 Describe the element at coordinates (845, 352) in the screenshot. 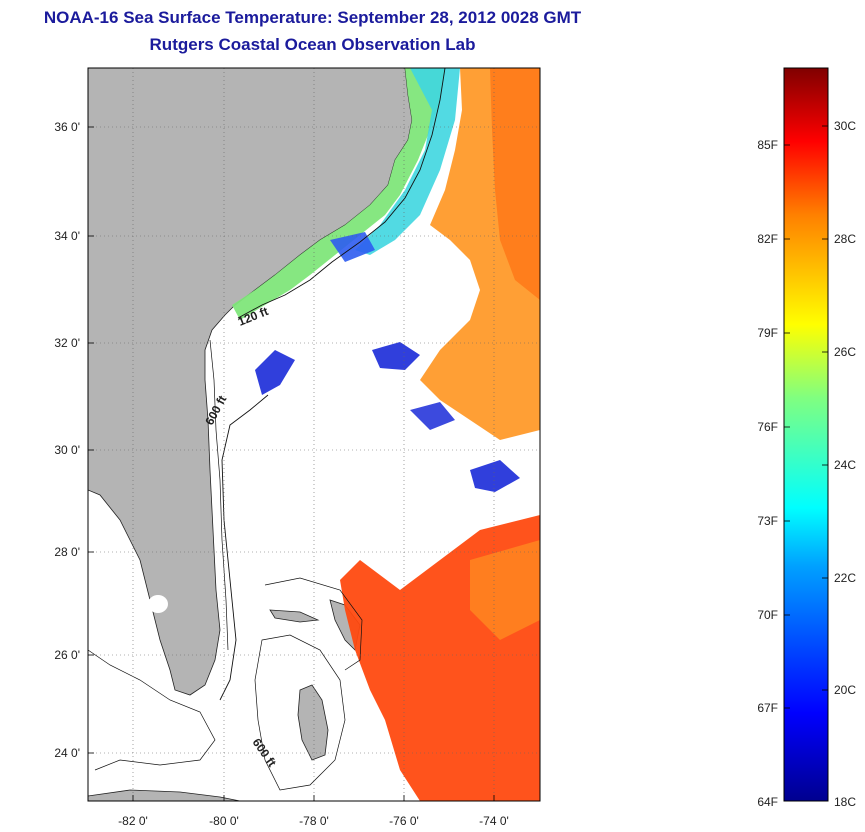

I see `colorbar-c-26: 26C` at that location.